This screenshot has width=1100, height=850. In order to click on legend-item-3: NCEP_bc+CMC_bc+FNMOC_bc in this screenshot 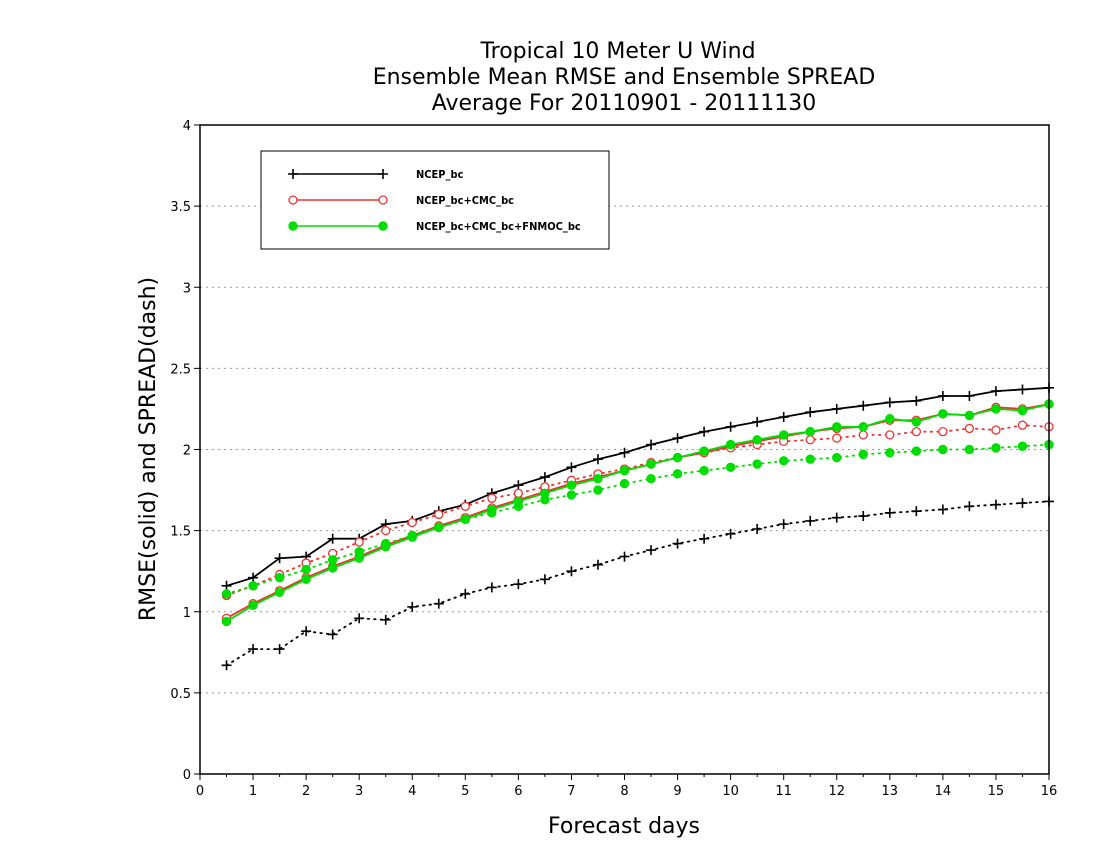, I will do `click(434, 226)`.